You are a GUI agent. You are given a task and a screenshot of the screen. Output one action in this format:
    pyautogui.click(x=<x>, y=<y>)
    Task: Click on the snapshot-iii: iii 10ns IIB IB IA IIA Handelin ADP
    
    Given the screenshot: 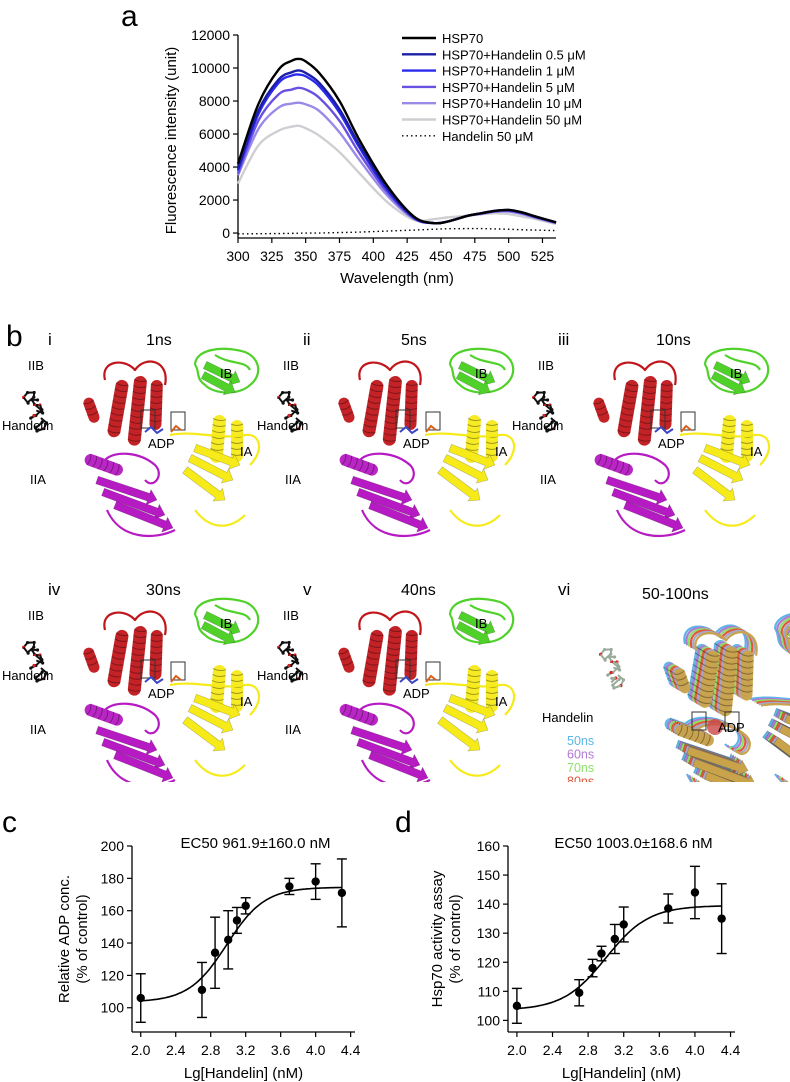 What is the action you would take?
    pyautogui.click(x=641, y=434)
    